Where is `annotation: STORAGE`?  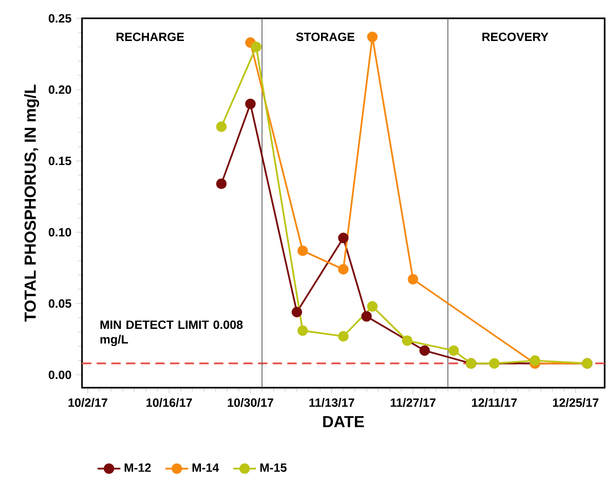
annotation: STORAGE is located at coordinates (325, 37).